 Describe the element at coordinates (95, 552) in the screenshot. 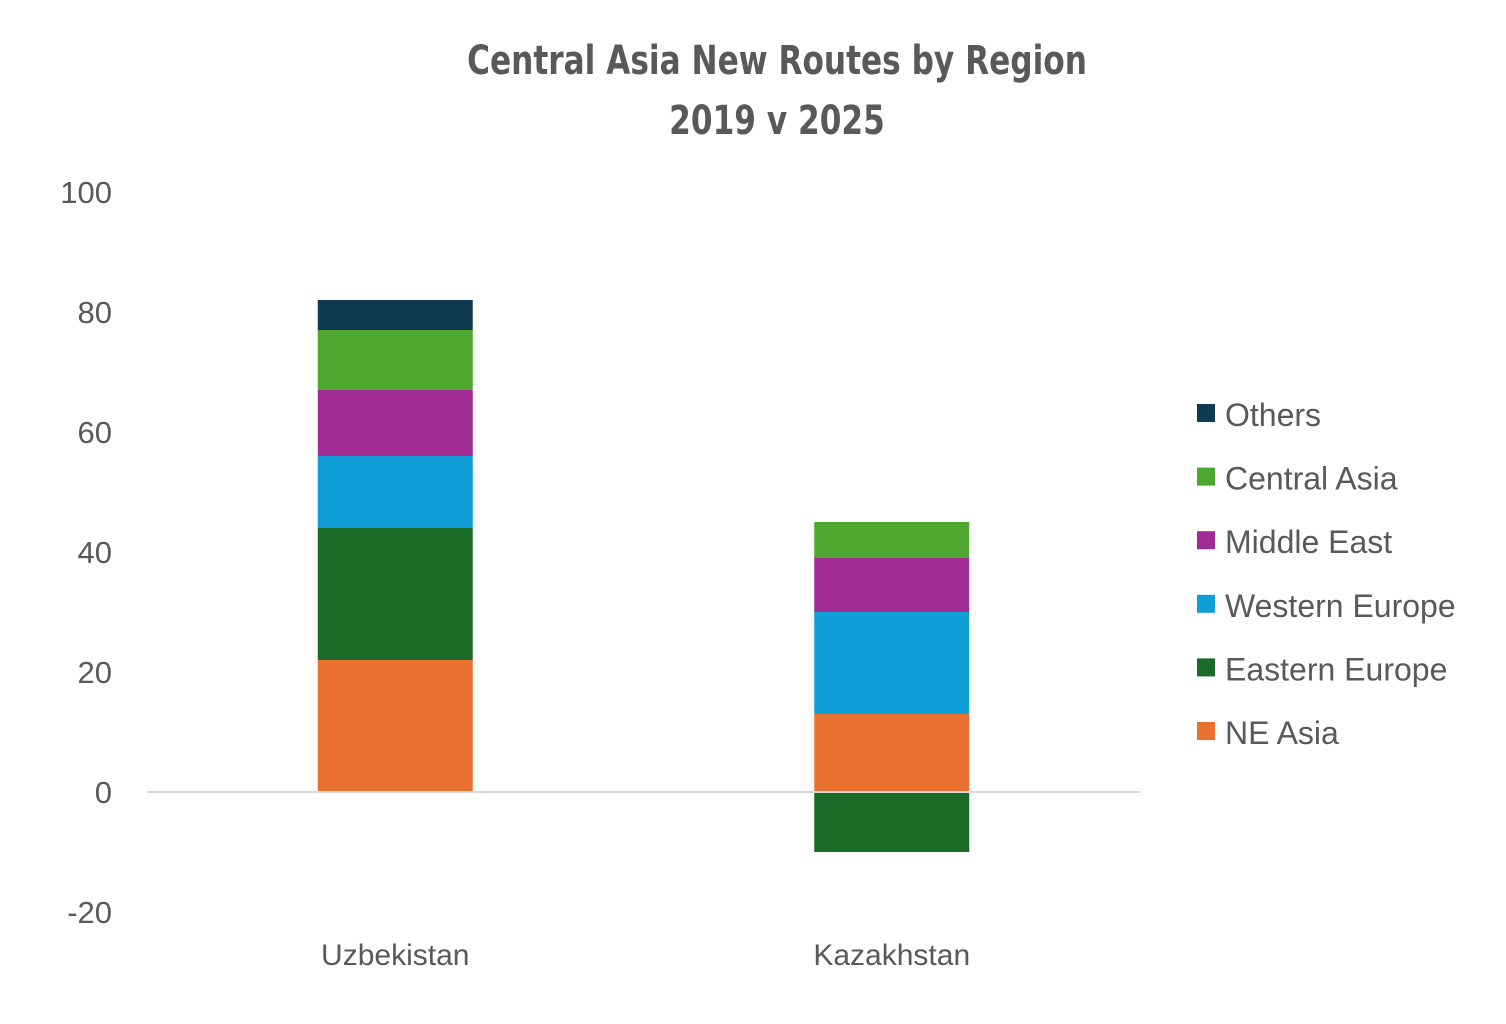

I see `y-tick-label: 40` at that location.